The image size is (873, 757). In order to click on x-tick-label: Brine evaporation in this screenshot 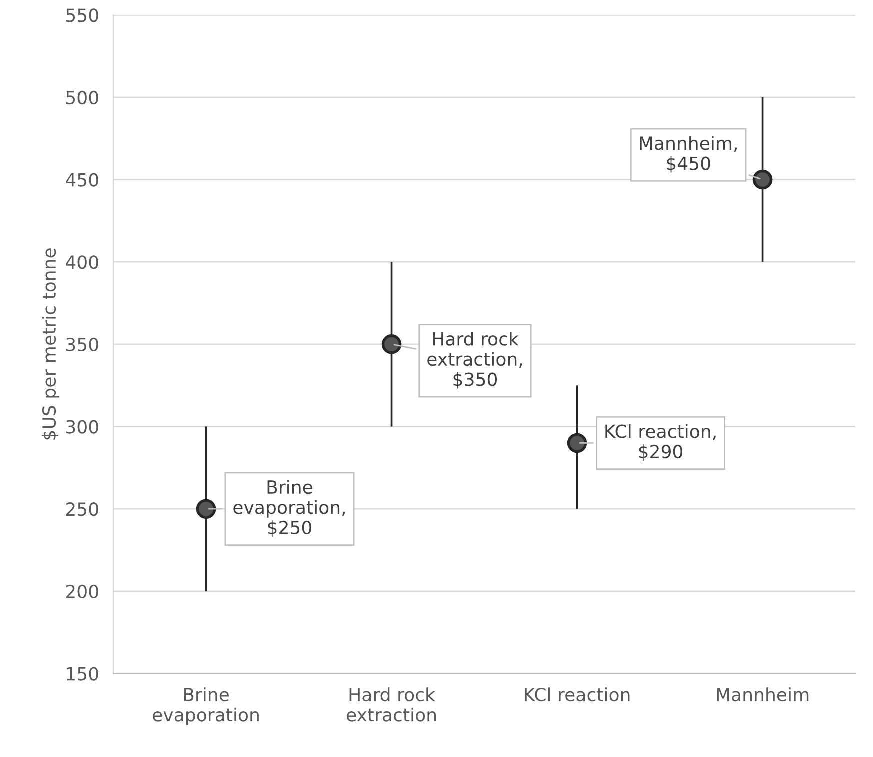, I will do `click(206, 707)`.